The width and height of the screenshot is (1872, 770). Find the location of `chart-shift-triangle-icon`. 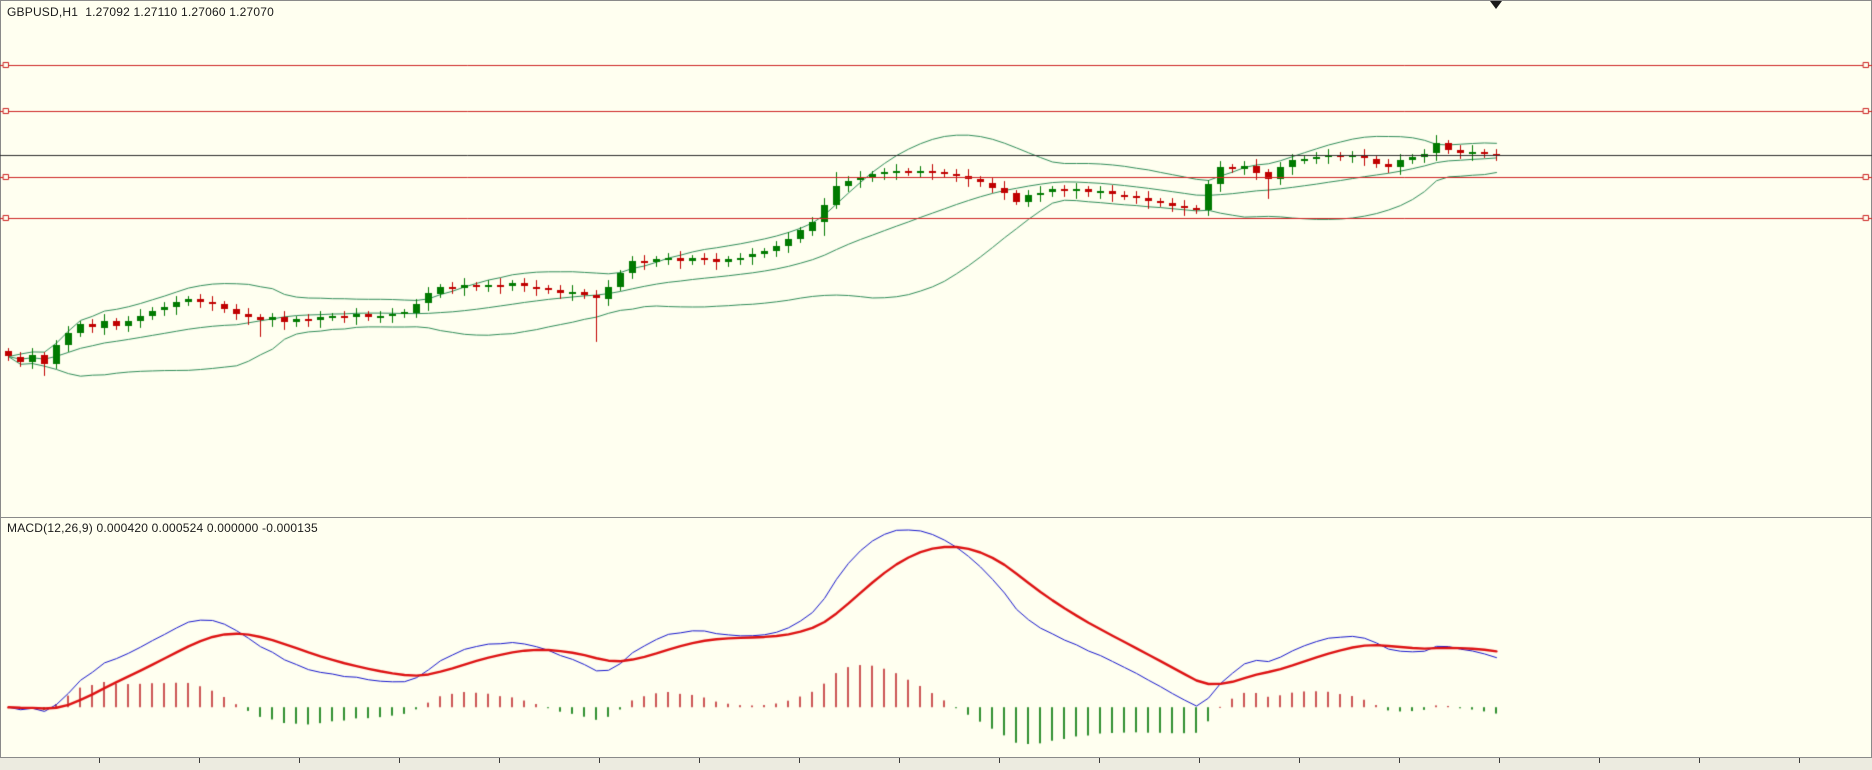

chart-shift-triangle-icon is located at coordinates (1496, 5).